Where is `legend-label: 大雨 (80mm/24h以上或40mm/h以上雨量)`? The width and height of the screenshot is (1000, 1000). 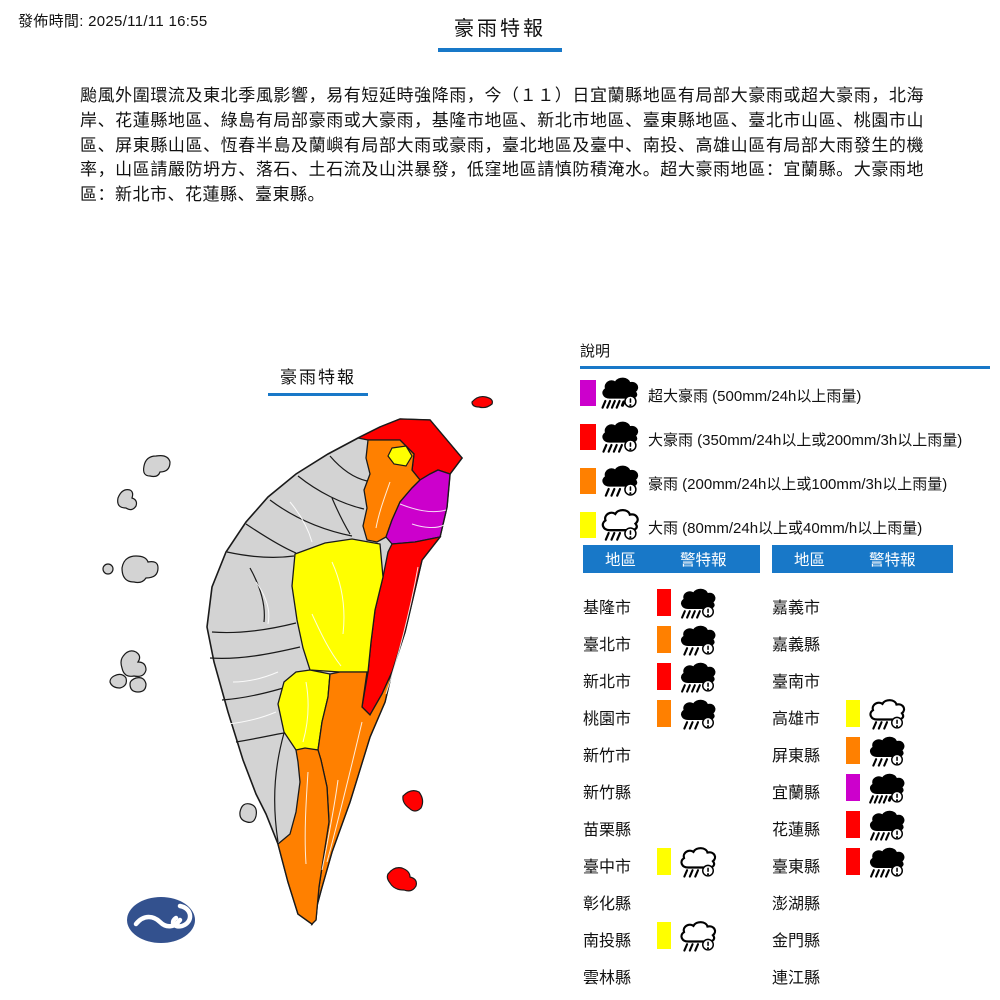
legend-label: 大雨 (80mm/24h以上或40mm/h以上雨量) is located at coordinates (785, 528).